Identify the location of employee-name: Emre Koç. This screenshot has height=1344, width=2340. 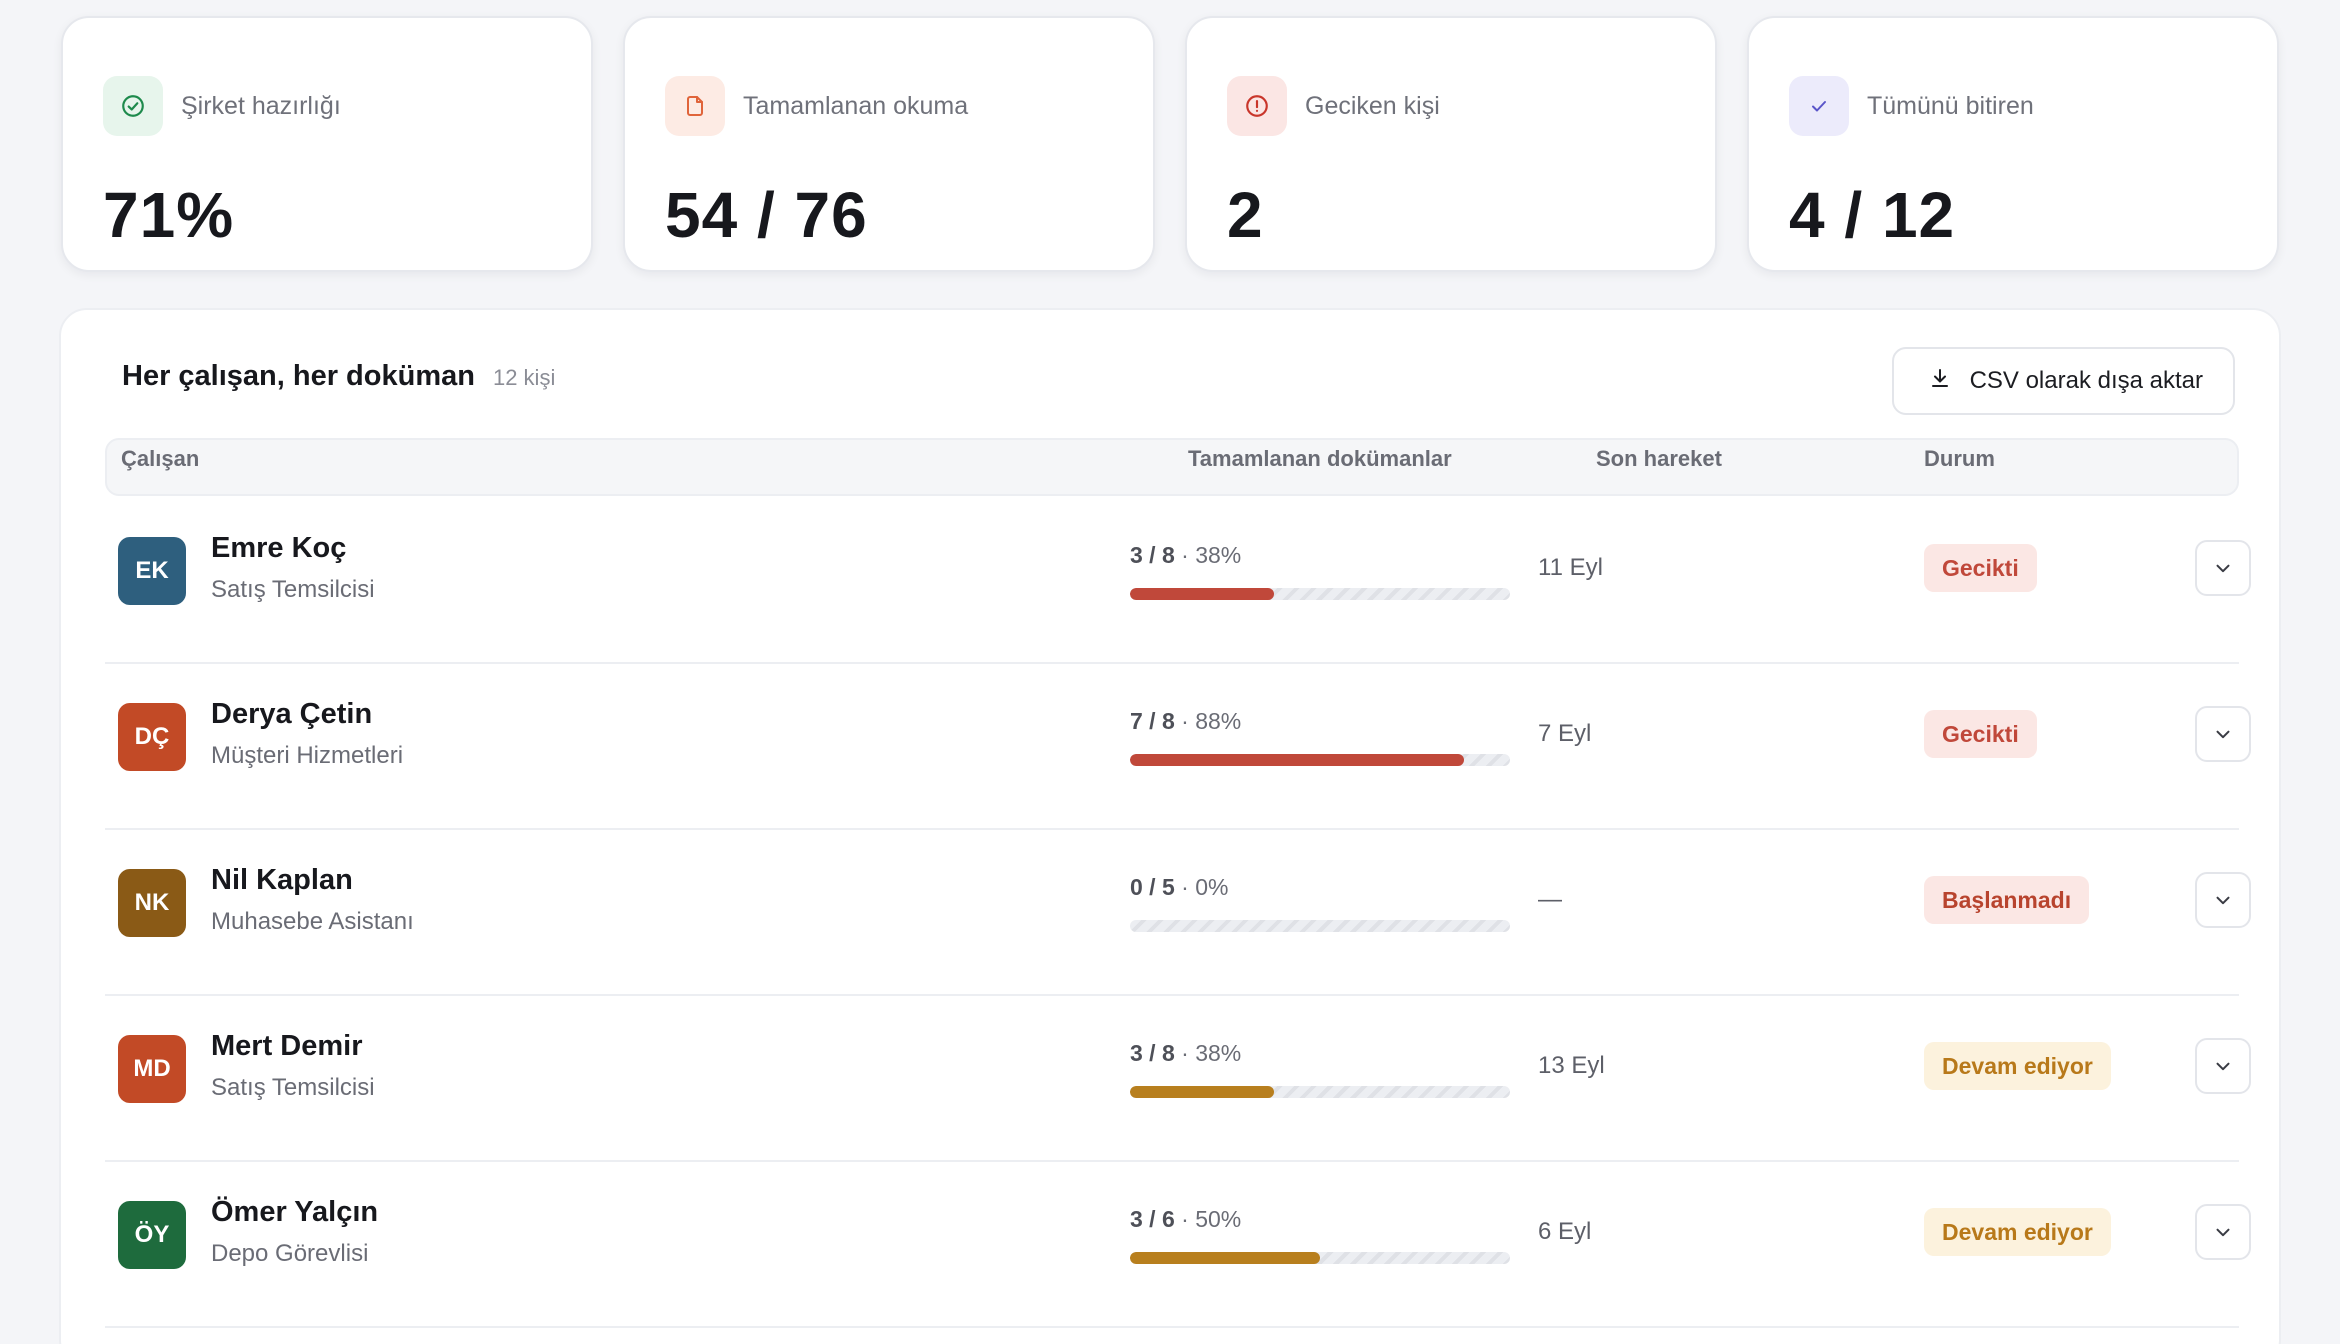
(279, 548).